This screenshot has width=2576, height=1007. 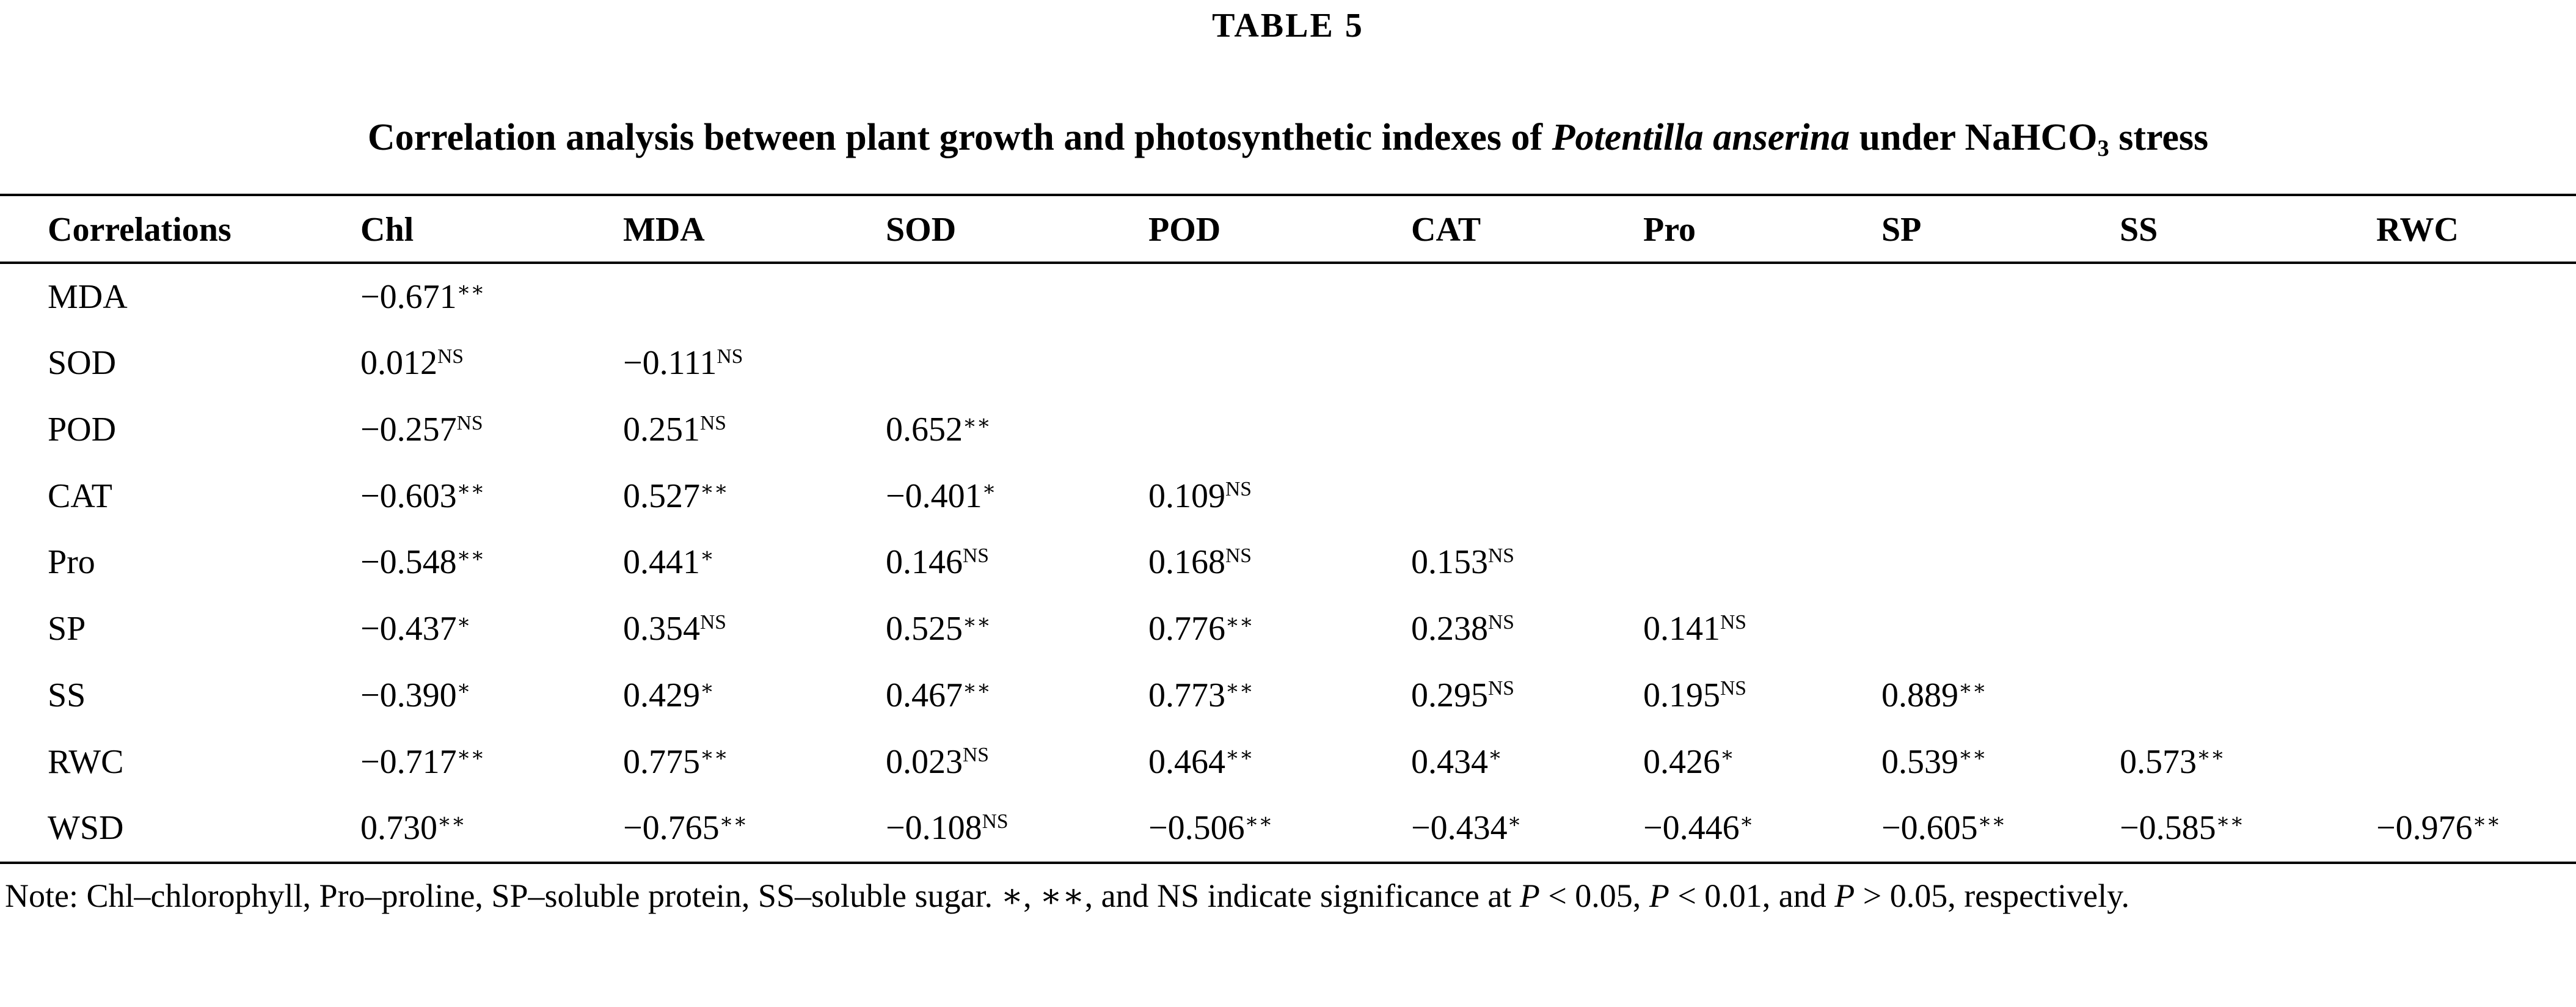 I want to click on correlation-cell: 0.195NS, so click(x=1762, y=695).